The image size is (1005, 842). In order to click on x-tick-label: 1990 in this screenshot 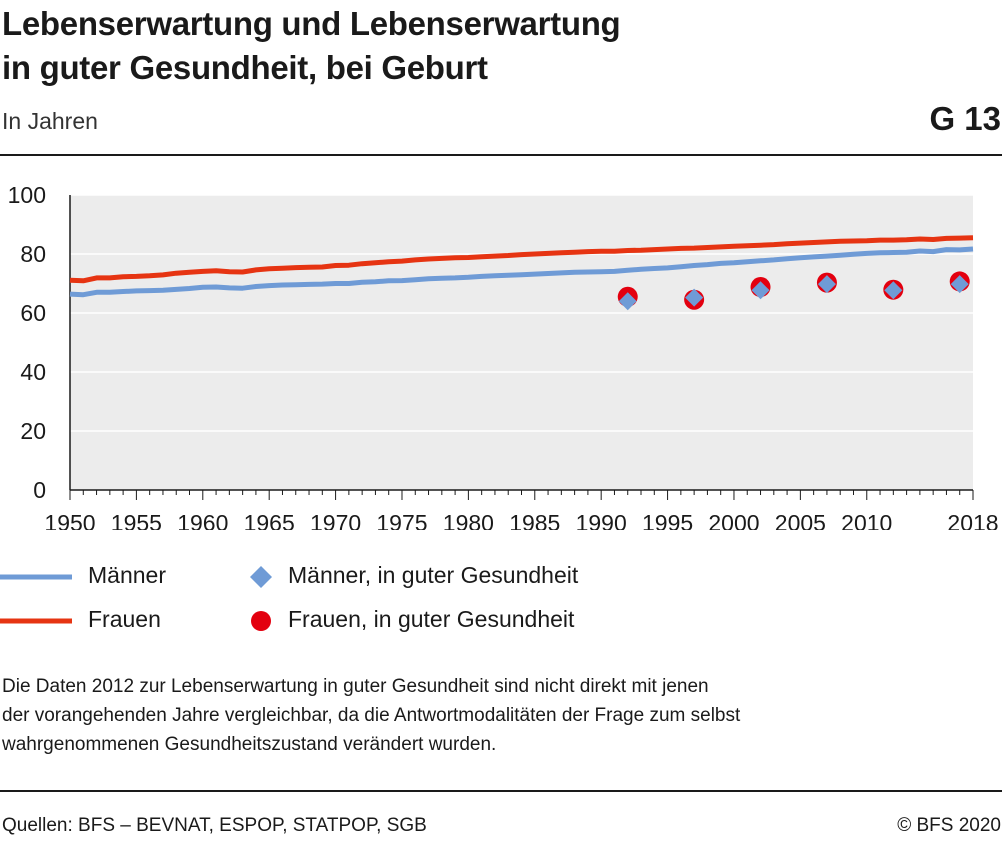, I will do `click(601, 520)`.